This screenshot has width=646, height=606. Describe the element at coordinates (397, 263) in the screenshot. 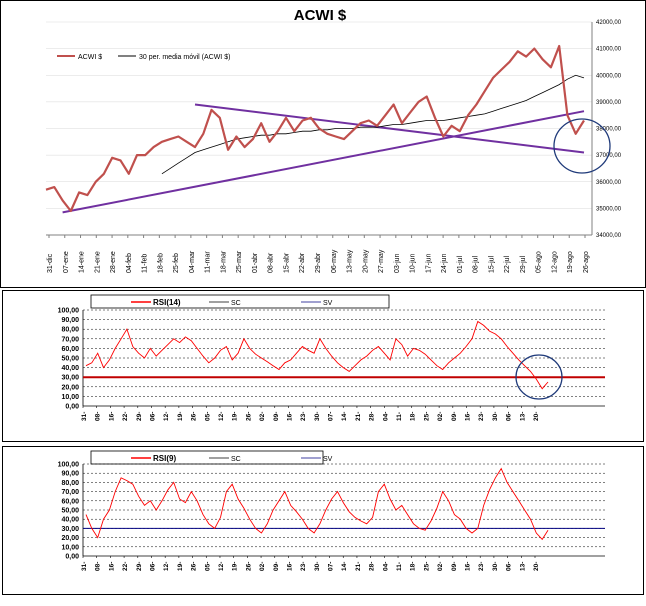

I see `x-tick-label: 03-jun` at that location.